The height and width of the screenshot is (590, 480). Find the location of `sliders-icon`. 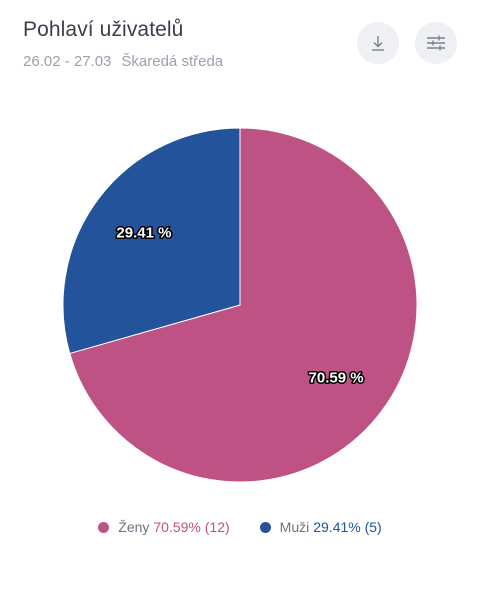

sliders-icon is located at coordinates (436, 43).